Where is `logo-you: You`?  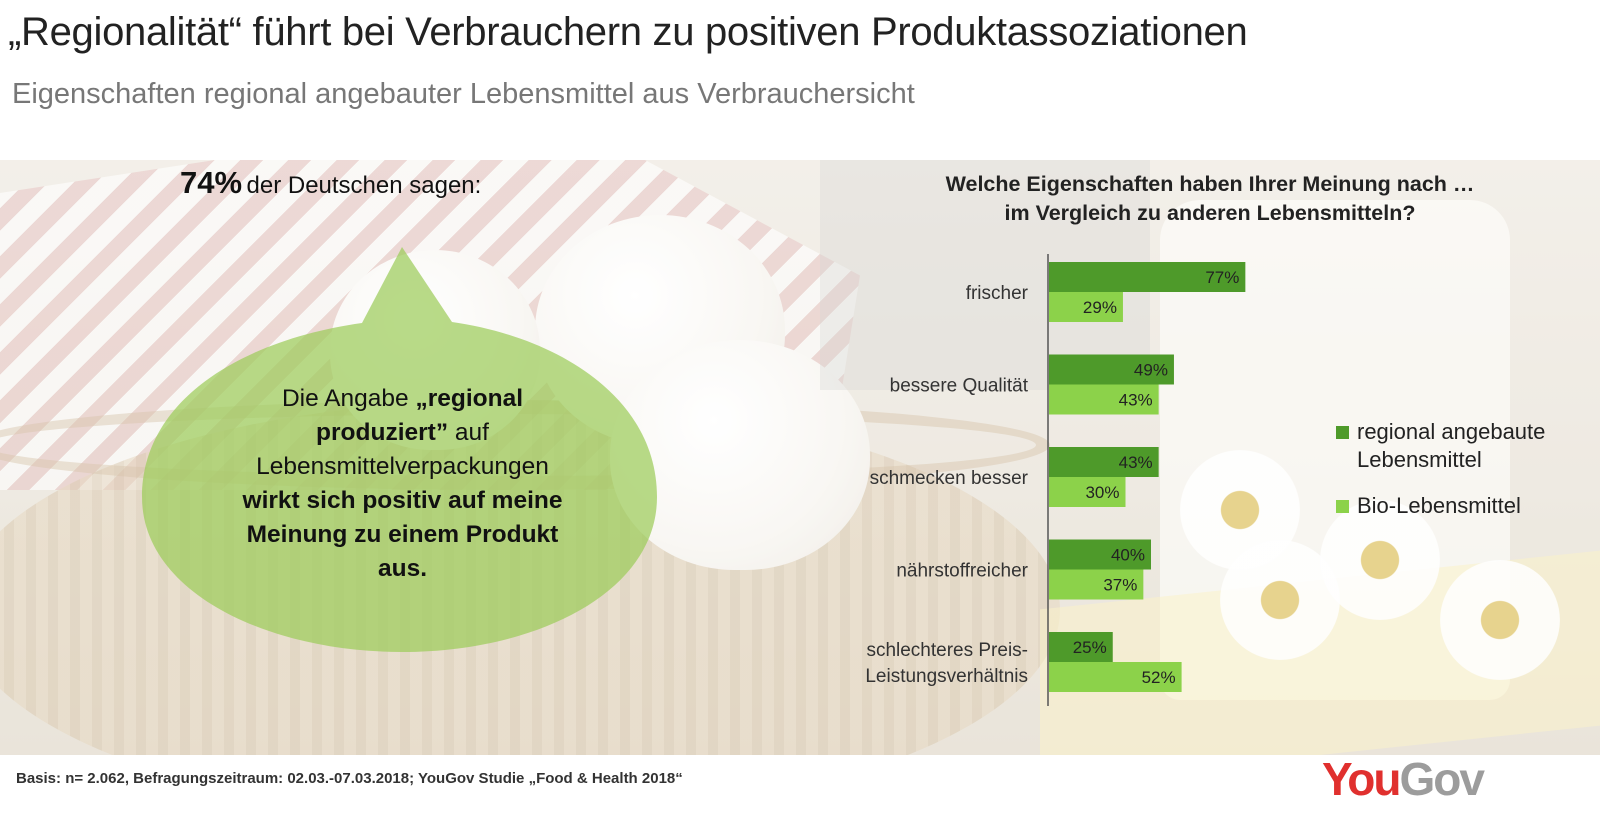
logo-you: You is located at coordinates (1361, 779).